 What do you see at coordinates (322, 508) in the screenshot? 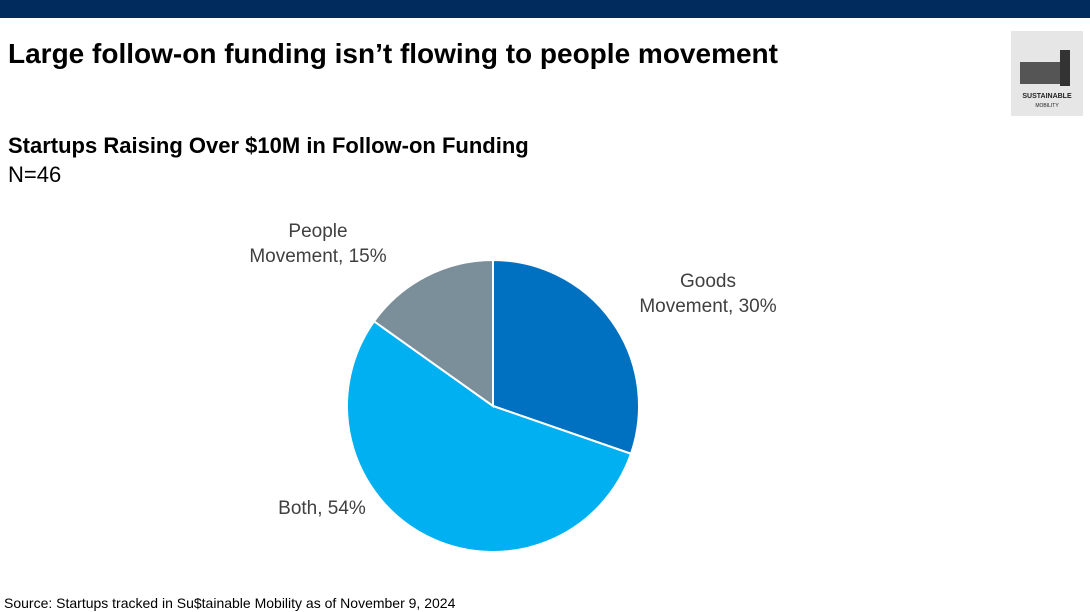
I see `data-label: Both, 54%` at bounding box center [322, 508].